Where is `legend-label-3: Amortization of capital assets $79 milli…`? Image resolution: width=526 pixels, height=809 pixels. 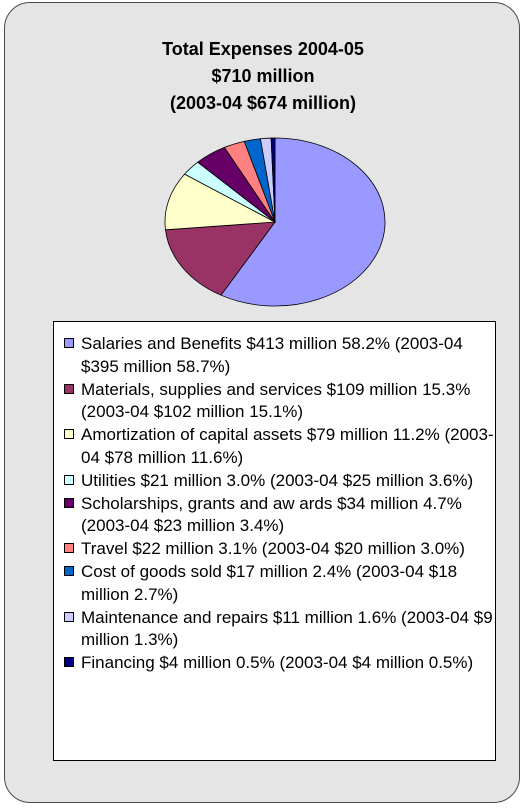
legend-label-3: Amortization of capital assets $79 milli… is located at coordinates (287, 446).